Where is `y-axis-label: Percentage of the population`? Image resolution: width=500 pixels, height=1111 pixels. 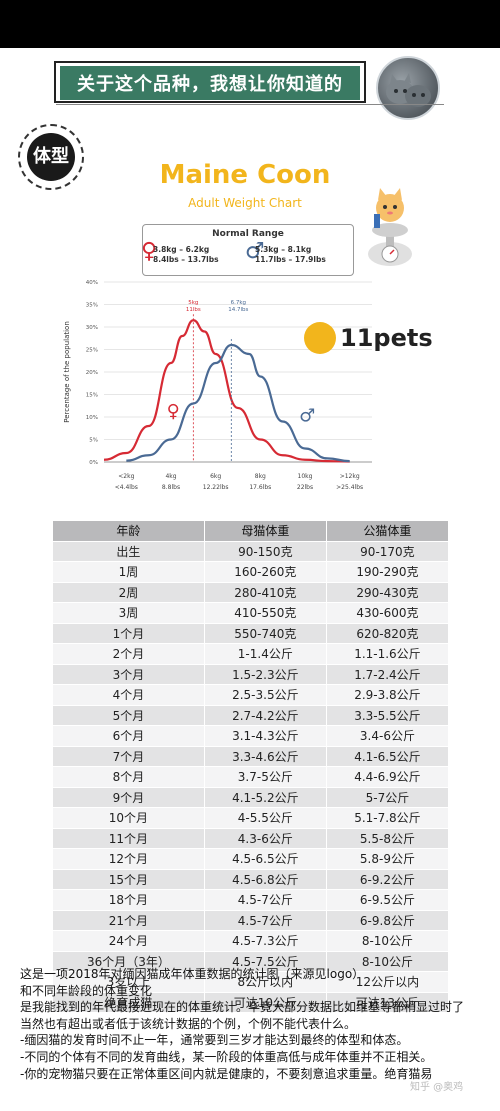
y-axis-label: Percentage of the population is located at coordinates (67, 372).